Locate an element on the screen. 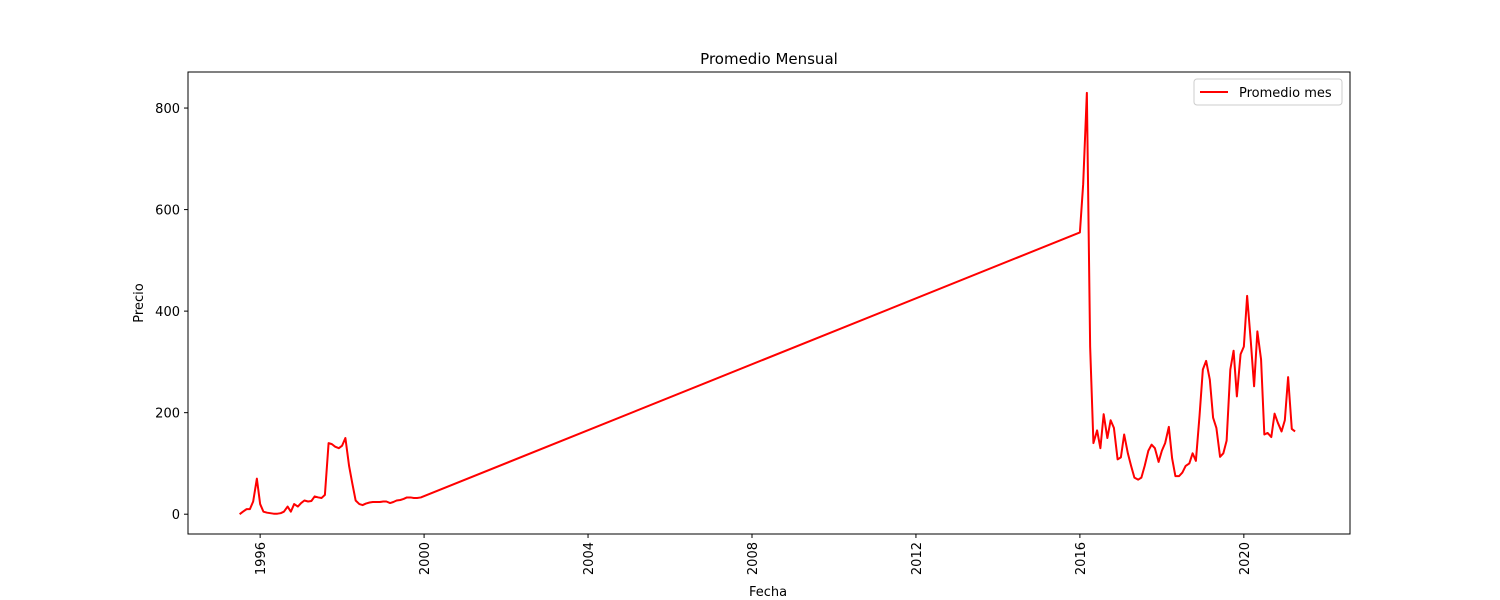 The height and width of the screenshot is (600, 1500). y-tick-label: 600 is located at coordinates (167, 211).